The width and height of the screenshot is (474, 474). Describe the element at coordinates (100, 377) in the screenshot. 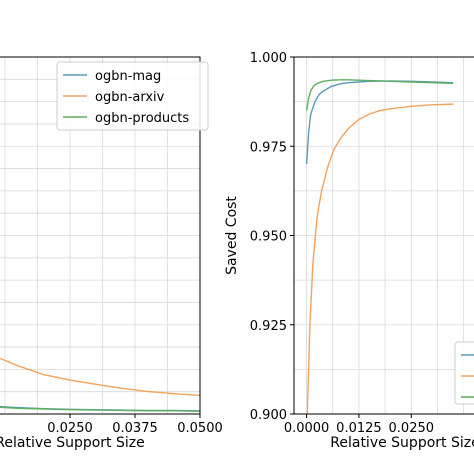

I see `series-line-ogbn-arxiv` at that location.